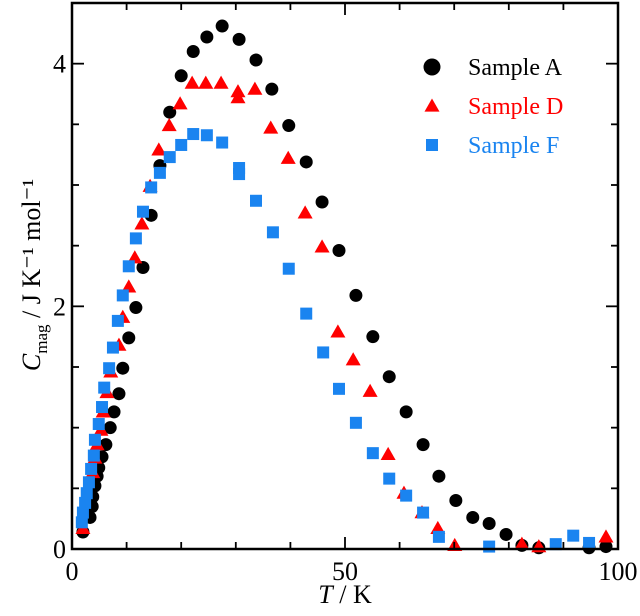 This screenshot has width=640, height=616. Describe the element at coordinates (515, 107) in the screenshot. I see `legend-label: Sample D` at that location.